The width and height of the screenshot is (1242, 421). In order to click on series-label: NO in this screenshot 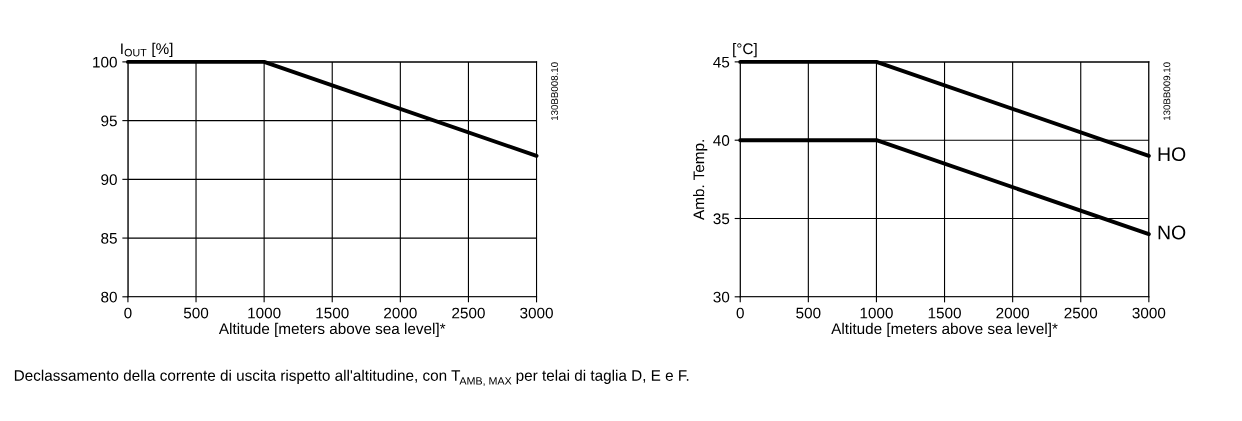, I will do `click(1172, 232)`.